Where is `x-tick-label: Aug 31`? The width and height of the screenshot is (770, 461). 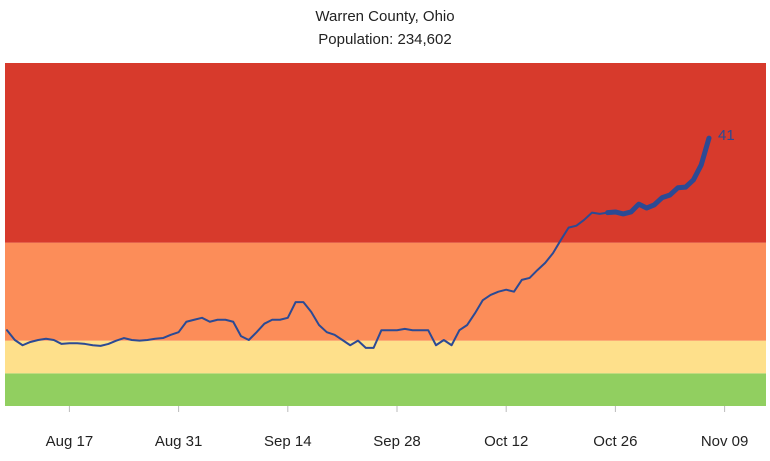 x-tick-label: Aug 31 is located at coordinates (179, 441).